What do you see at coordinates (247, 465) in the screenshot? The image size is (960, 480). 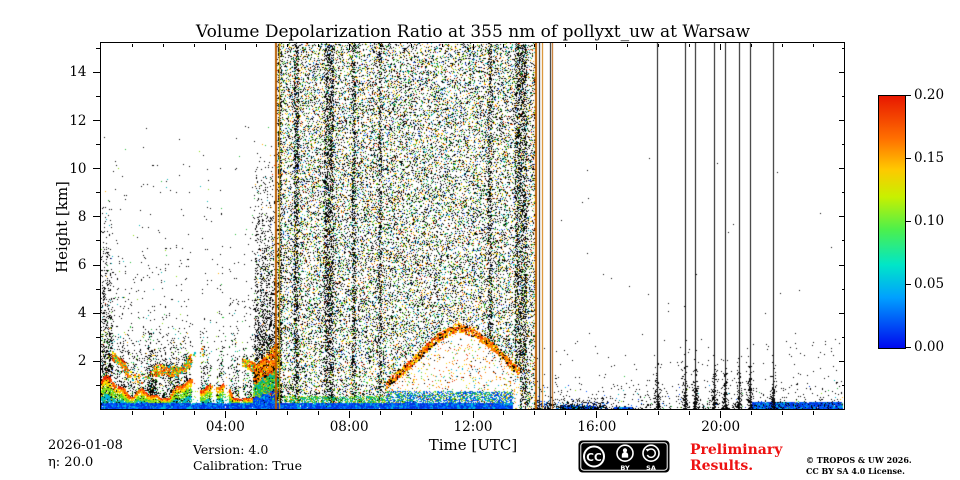 I see `calibration-label: Calibration: True` at bounding box center [247, 465].